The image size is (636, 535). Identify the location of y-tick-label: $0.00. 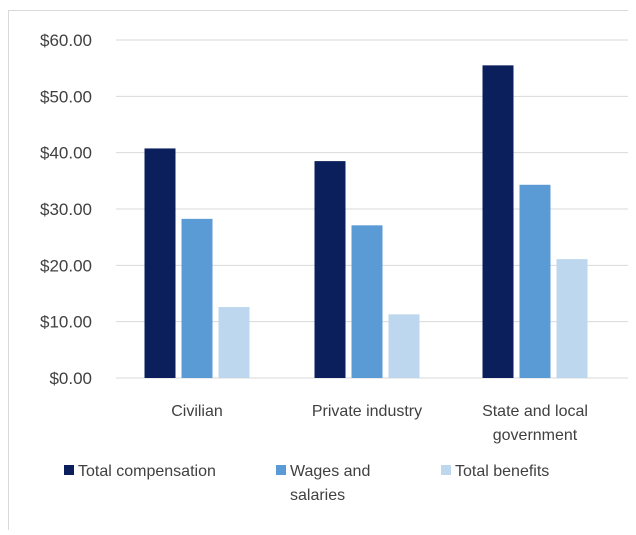
(70, 378).